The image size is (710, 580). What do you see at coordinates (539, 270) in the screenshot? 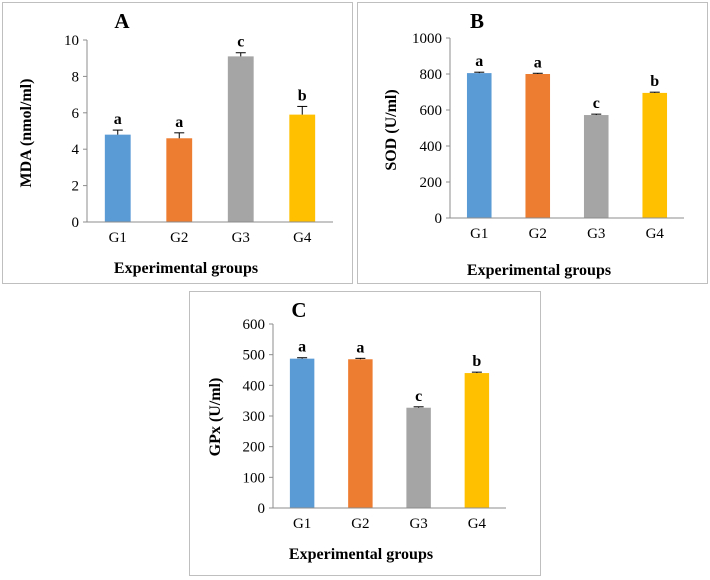
I see `x-axis-label-b: Experimental groups` at bounding box center [539, 270].